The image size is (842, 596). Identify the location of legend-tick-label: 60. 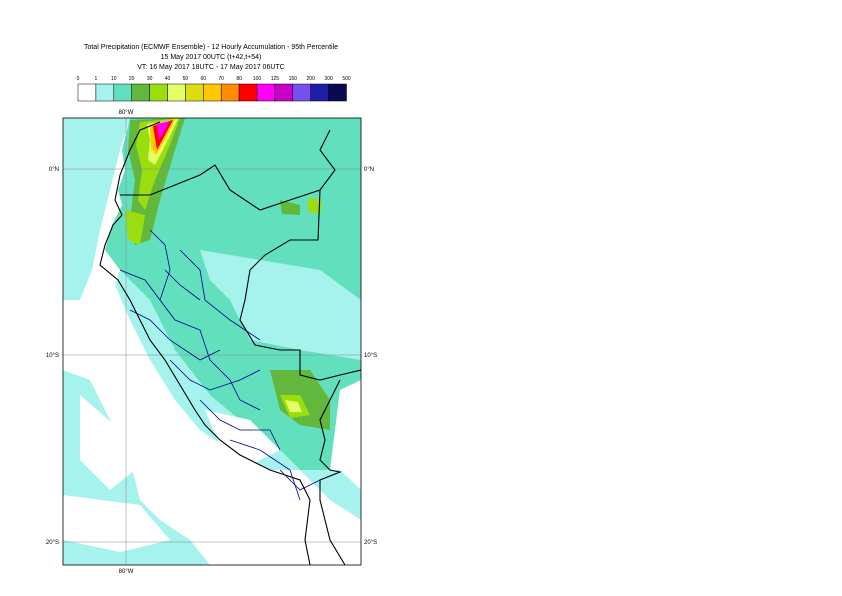
(204, 79).